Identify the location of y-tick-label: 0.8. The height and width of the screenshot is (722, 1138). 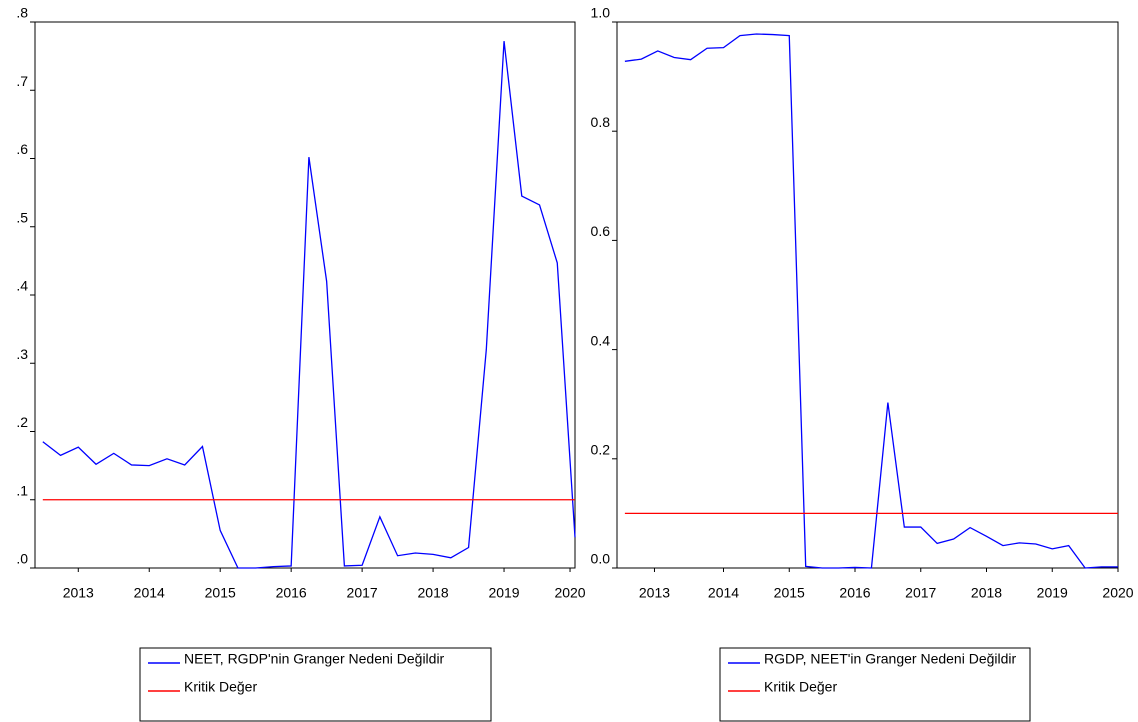
(601, 122).